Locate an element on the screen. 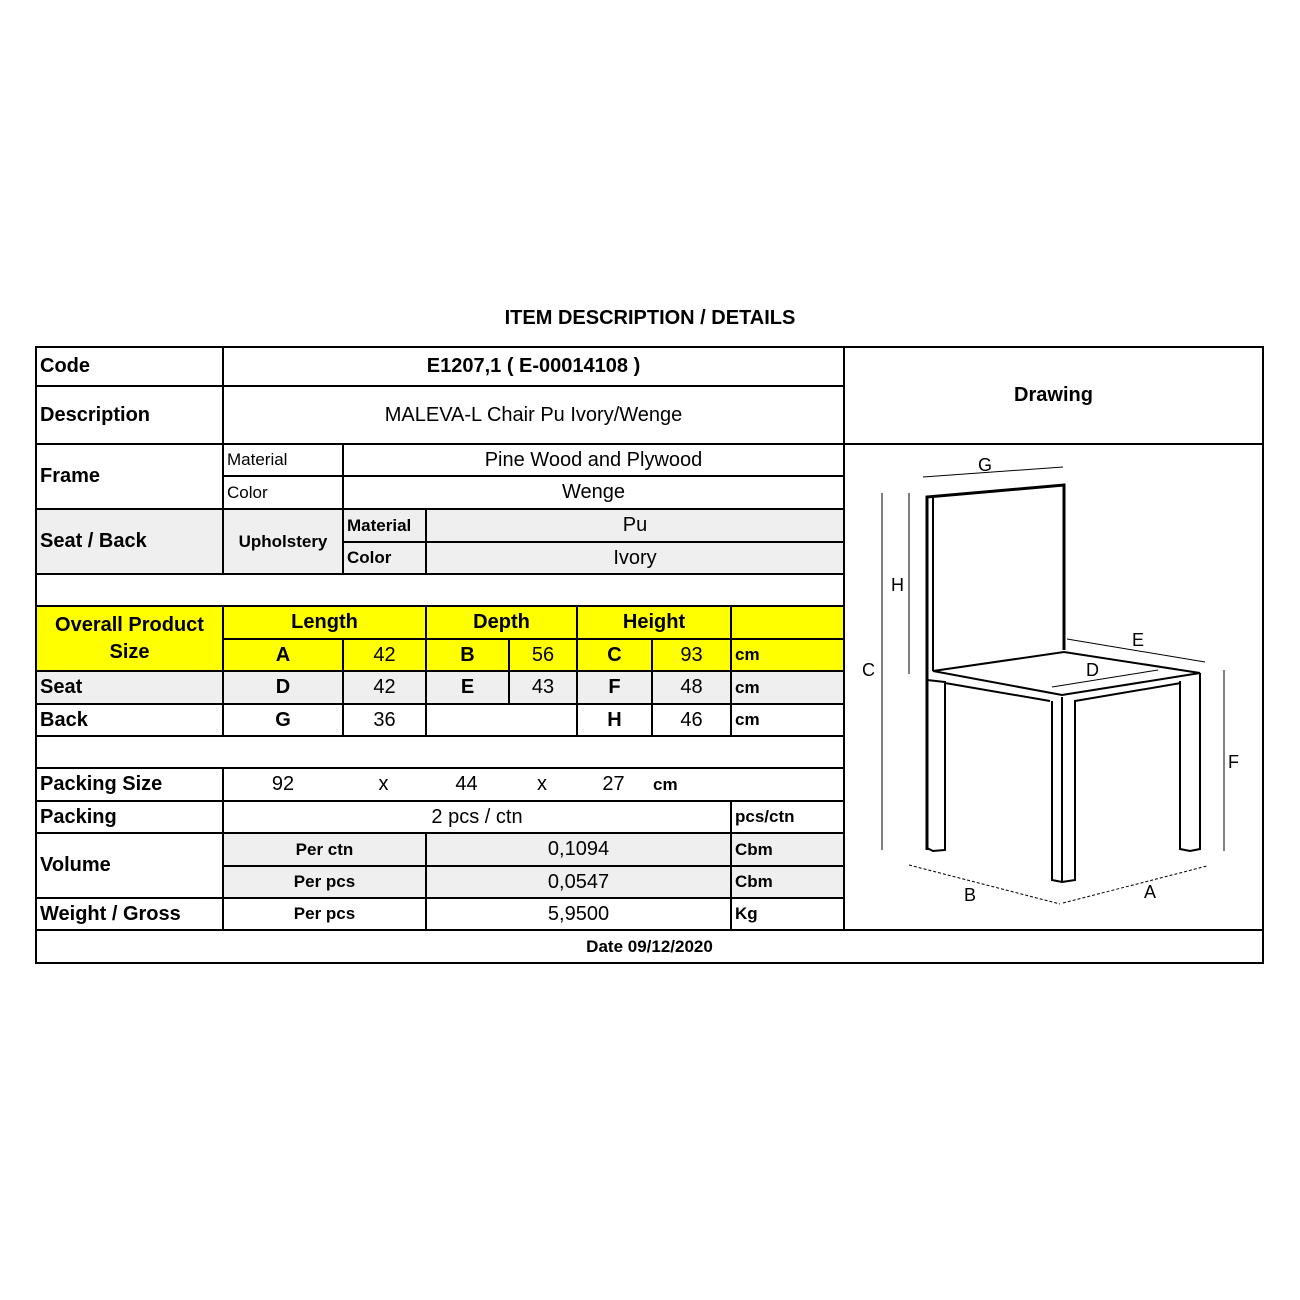 Image resolution: width=1300 pixels, height=1300 pixels. dim-h-label: H is located at coordinates (614, 720).